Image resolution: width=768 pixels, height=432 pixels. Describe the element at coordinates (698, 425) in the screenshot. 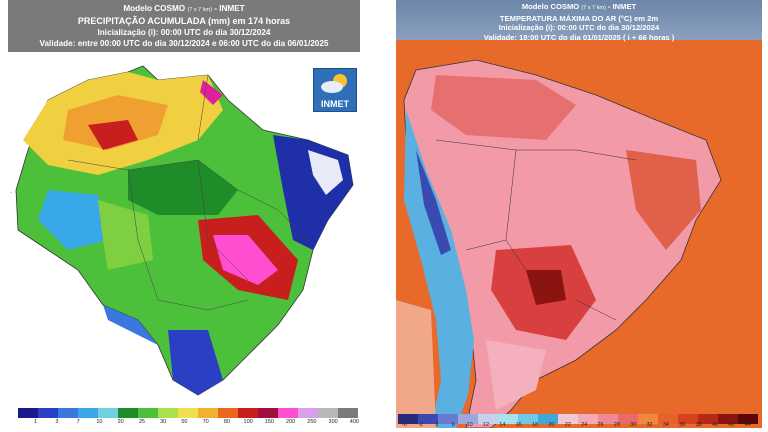

I see `legend-label: 38` at that location.